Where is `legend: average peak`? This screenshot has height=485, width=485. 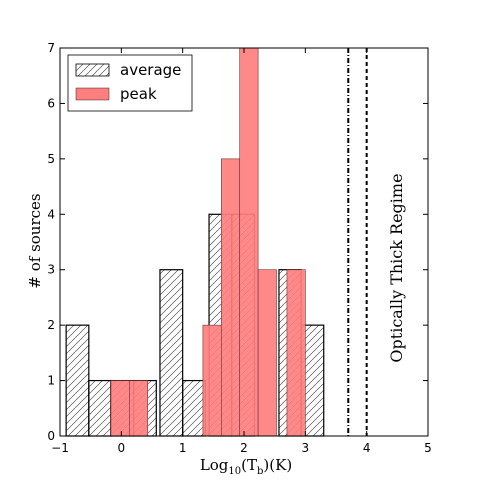 legend: average peak is located at coordinates (130, 83).